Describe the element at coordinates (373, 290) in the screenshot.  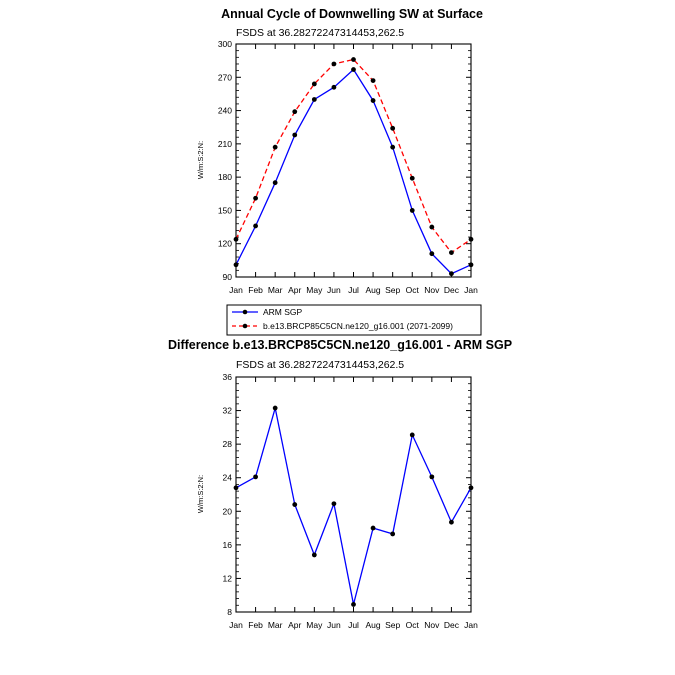
I see `chart-1-xtick-label: Aug` at that location.